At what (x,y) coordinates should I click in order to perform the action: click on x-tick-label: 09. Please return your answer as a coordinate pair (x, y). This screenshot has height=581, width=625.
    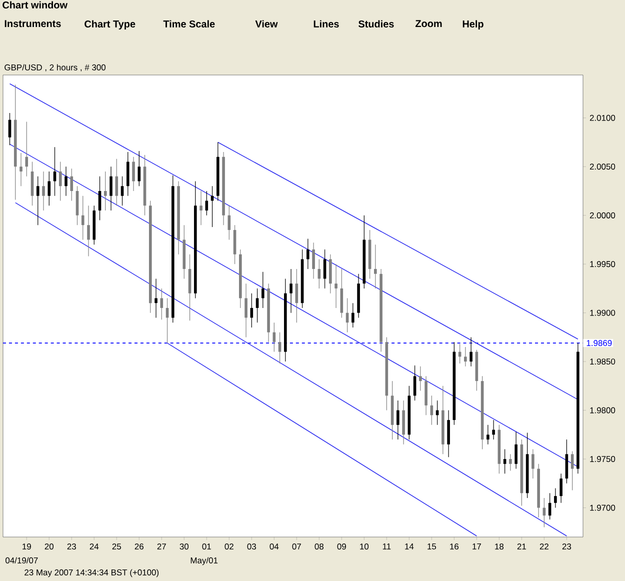
    Looking at the image, I should click on (341, 547).